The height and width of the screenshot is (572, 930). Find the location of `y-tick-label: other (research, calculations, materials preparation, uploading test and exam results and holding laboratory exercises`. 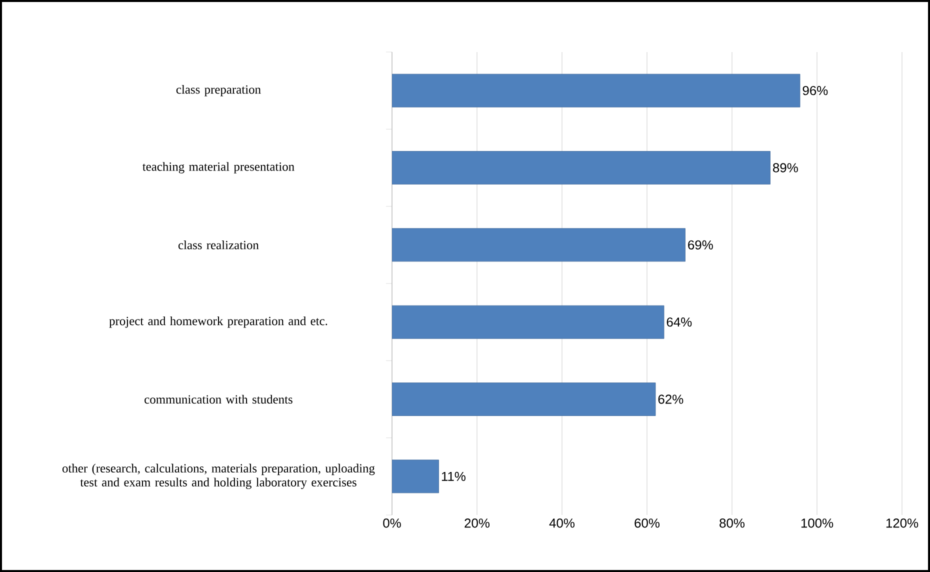

y-tick-label: other (research, calculations, materials preparation, uploading test and exam results and holding laboratory exercises is located at coordinates (218, 477).